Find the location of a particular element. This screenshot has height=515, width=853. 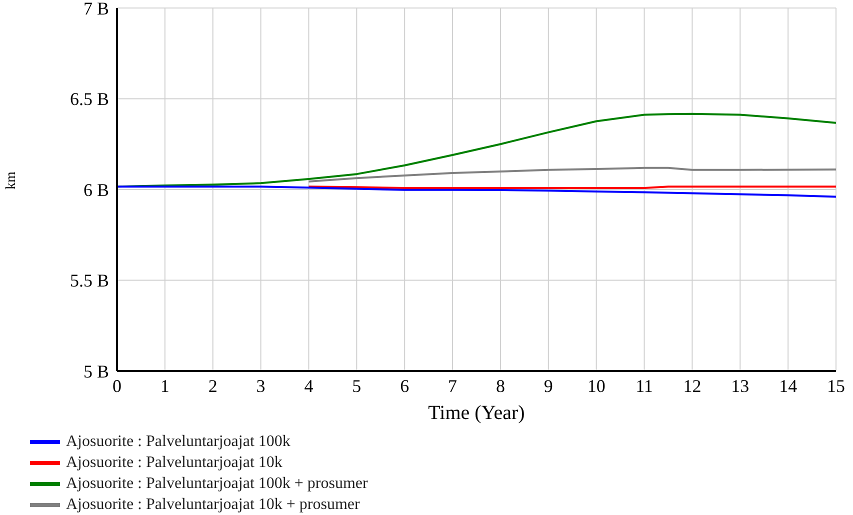

x-tick-label: 9 is located at coordinates (548, 386).